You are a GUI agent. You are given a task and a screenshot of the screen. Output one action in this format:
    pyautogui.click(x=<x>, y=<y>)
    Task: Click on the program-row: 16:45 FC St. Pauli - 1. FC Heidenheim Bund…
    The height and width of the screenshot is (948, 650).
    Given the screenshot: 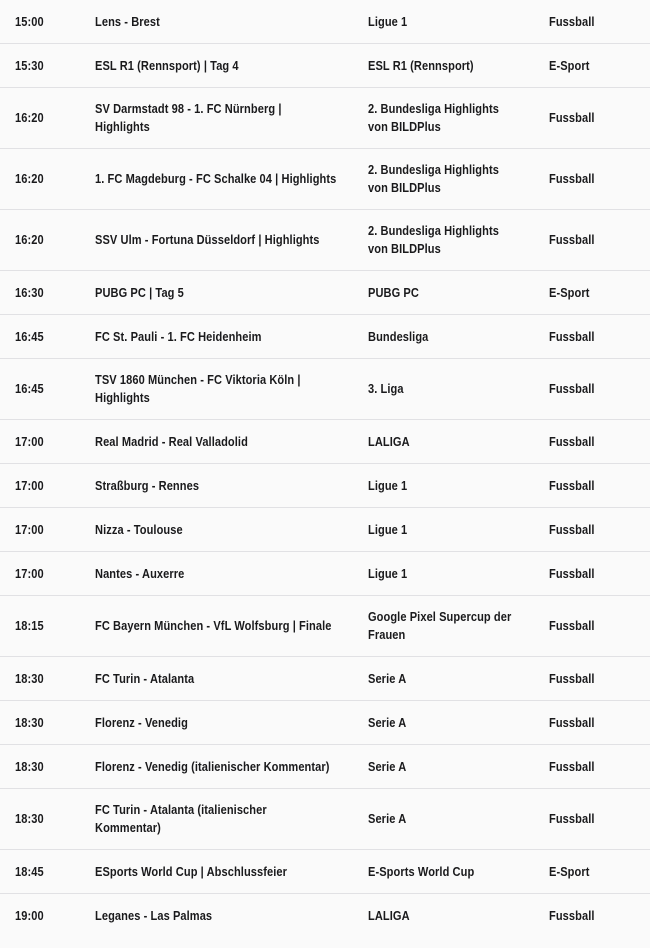 What is the action you would take?
    pyautogui.click(x=325, y=337)
    